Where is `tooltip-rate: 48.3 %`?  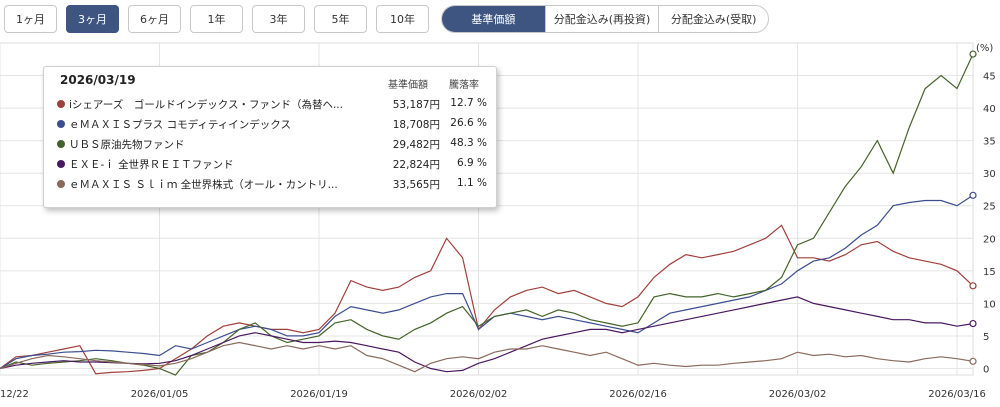
tooltip-rate: 48.3 % is located at coordinates (468, 143).